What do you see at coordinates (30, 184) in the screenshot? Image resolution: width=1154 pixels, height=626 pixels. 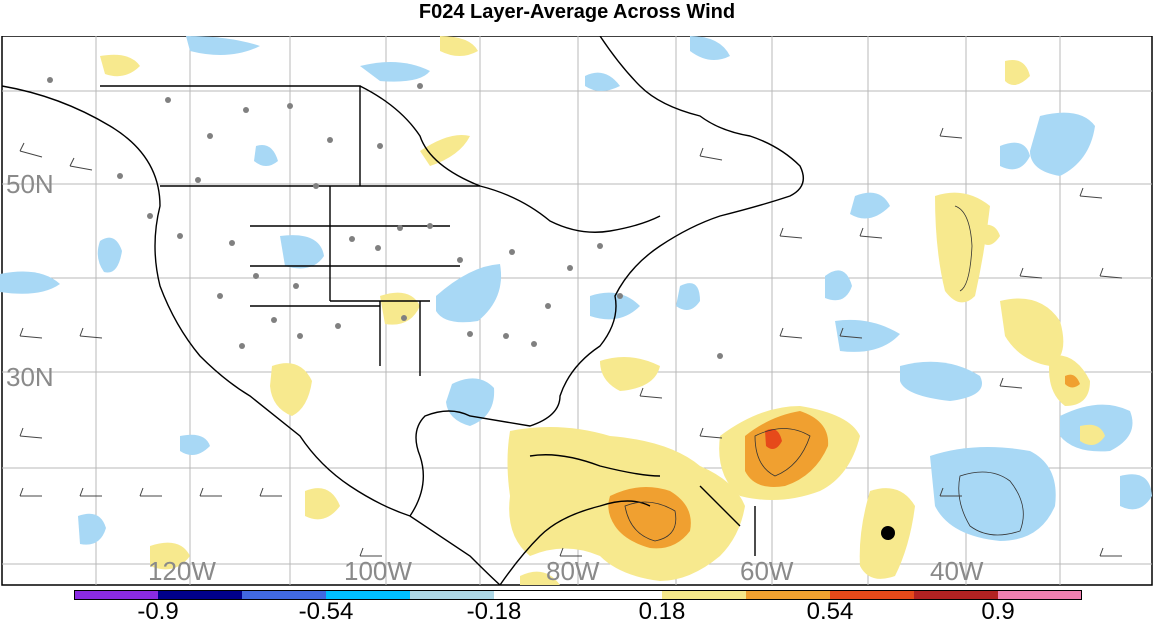 I see `lat-label-50n: 50N` at bounding box center [30, 184].